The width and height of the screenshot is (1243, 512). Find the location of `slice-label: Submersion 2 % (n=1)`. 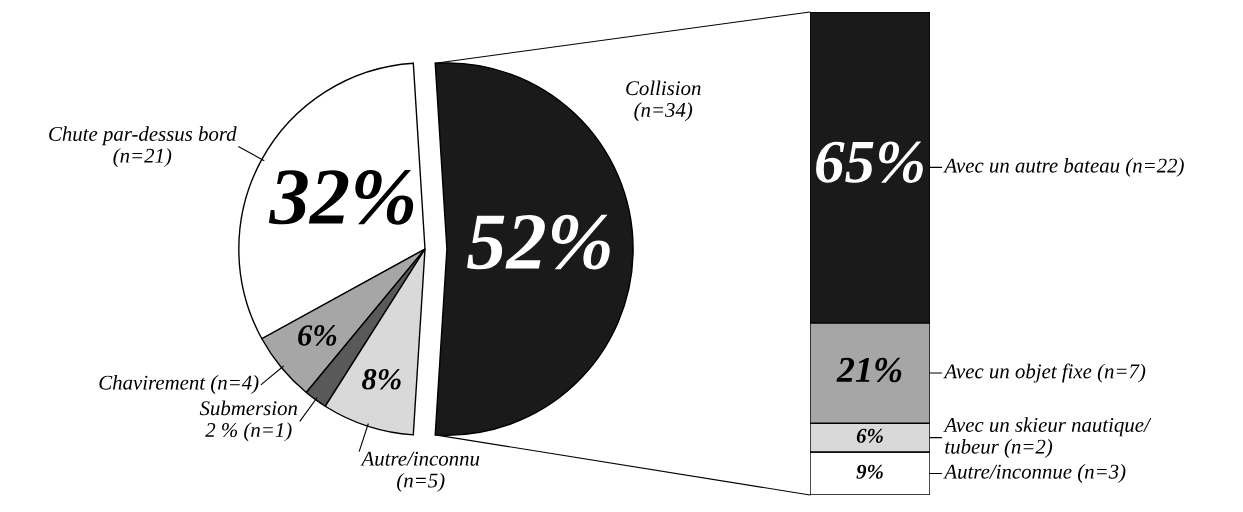

slice-label: Submersion 2 % (n=1) is located at coordinates (248, 421).